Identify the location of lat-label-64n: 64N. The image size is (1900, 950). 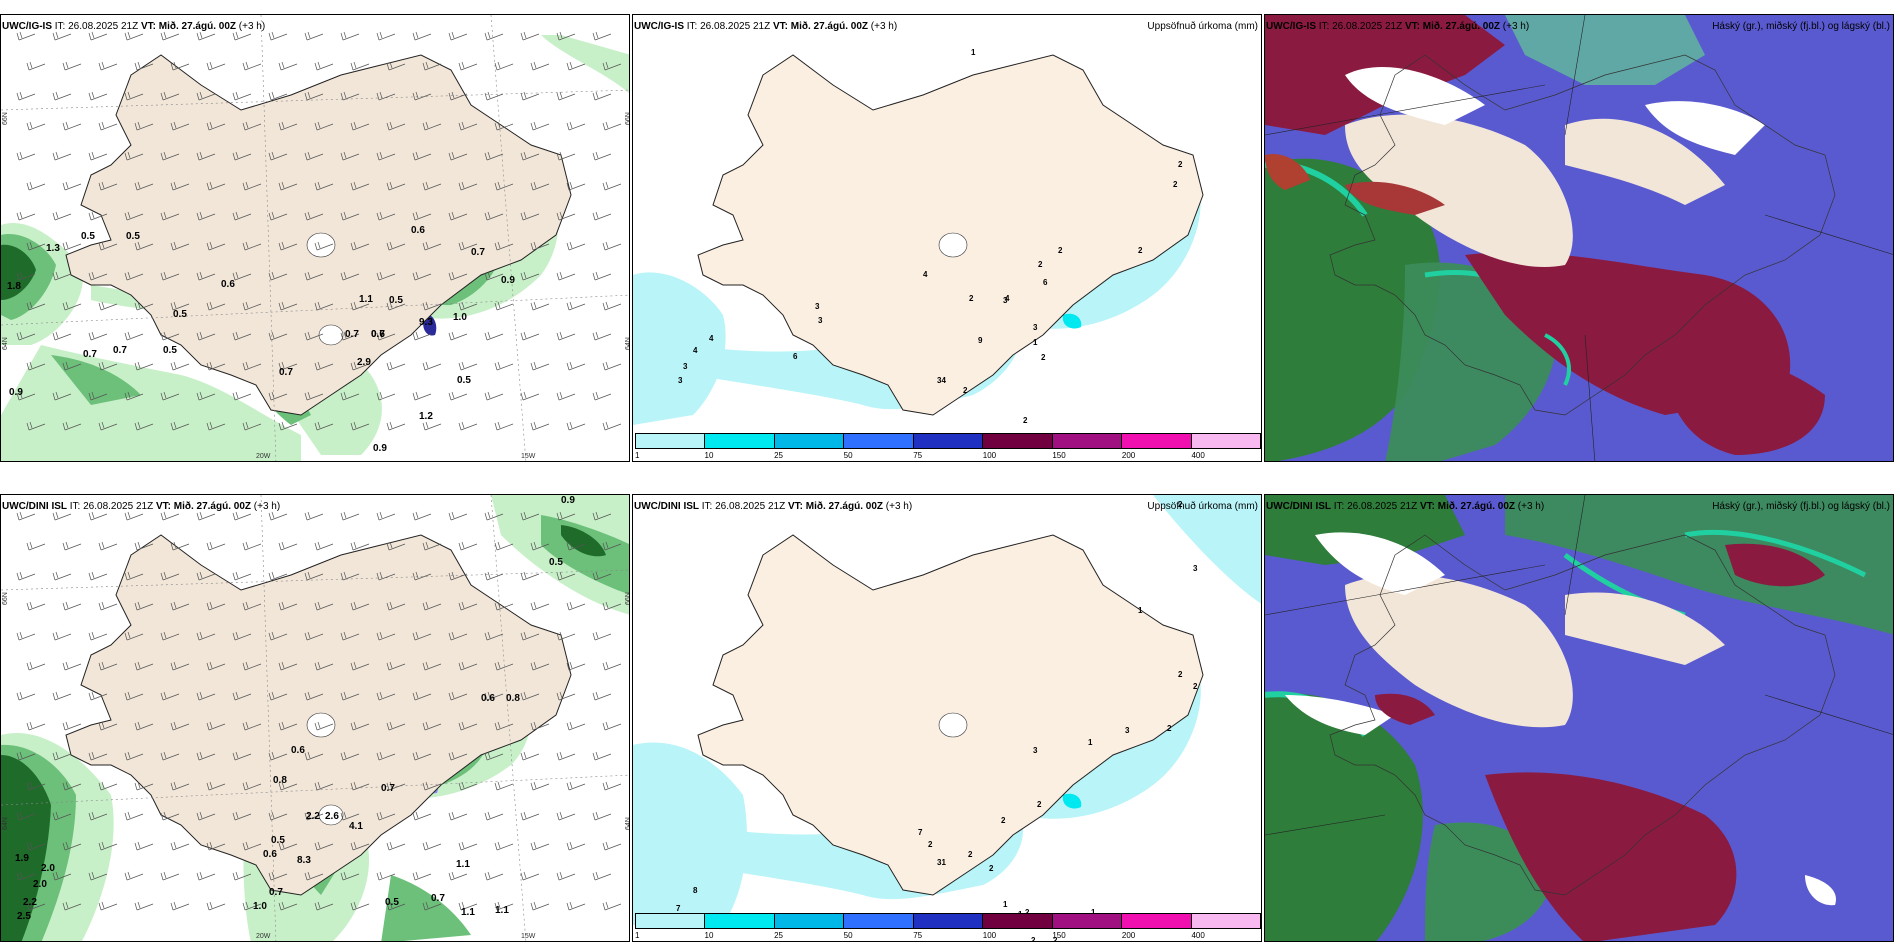
(627, 343).